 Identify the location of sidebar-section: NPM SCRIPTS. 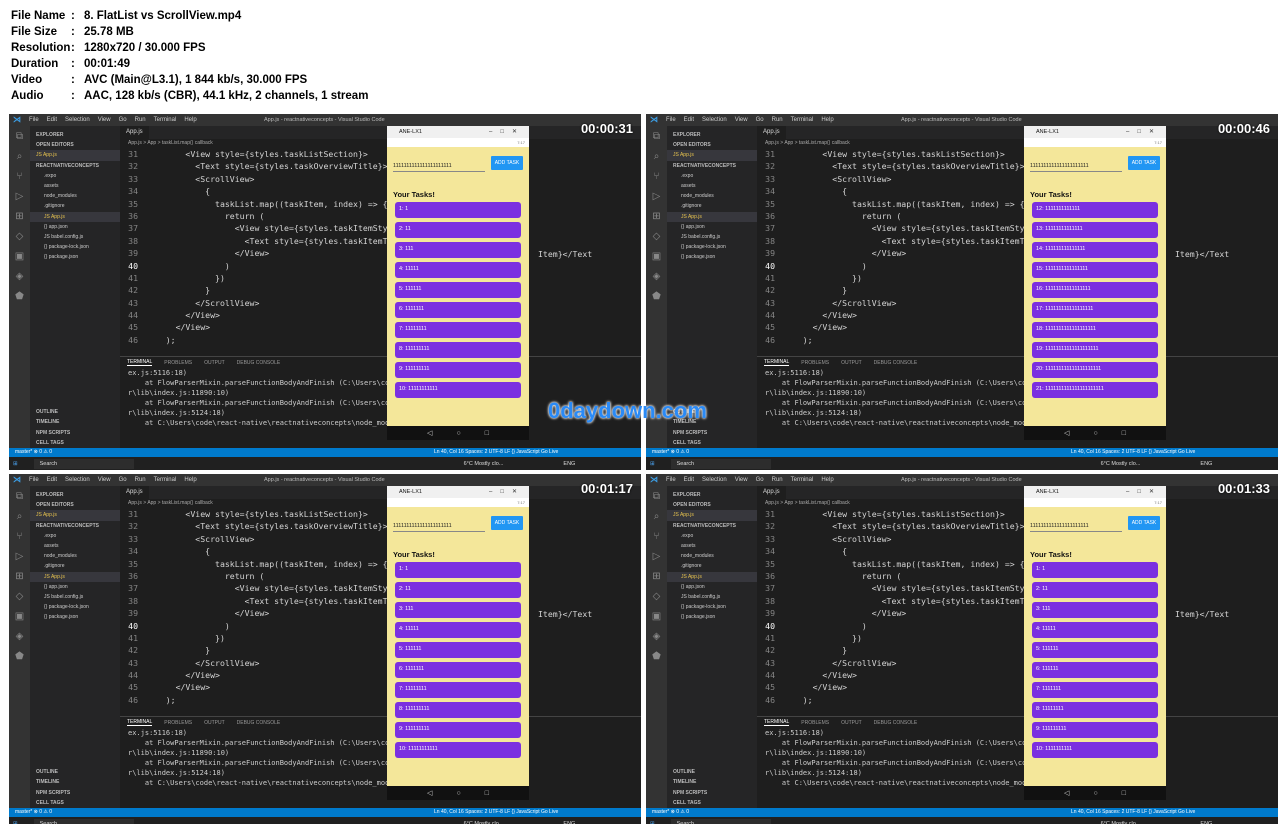
(690, 432).